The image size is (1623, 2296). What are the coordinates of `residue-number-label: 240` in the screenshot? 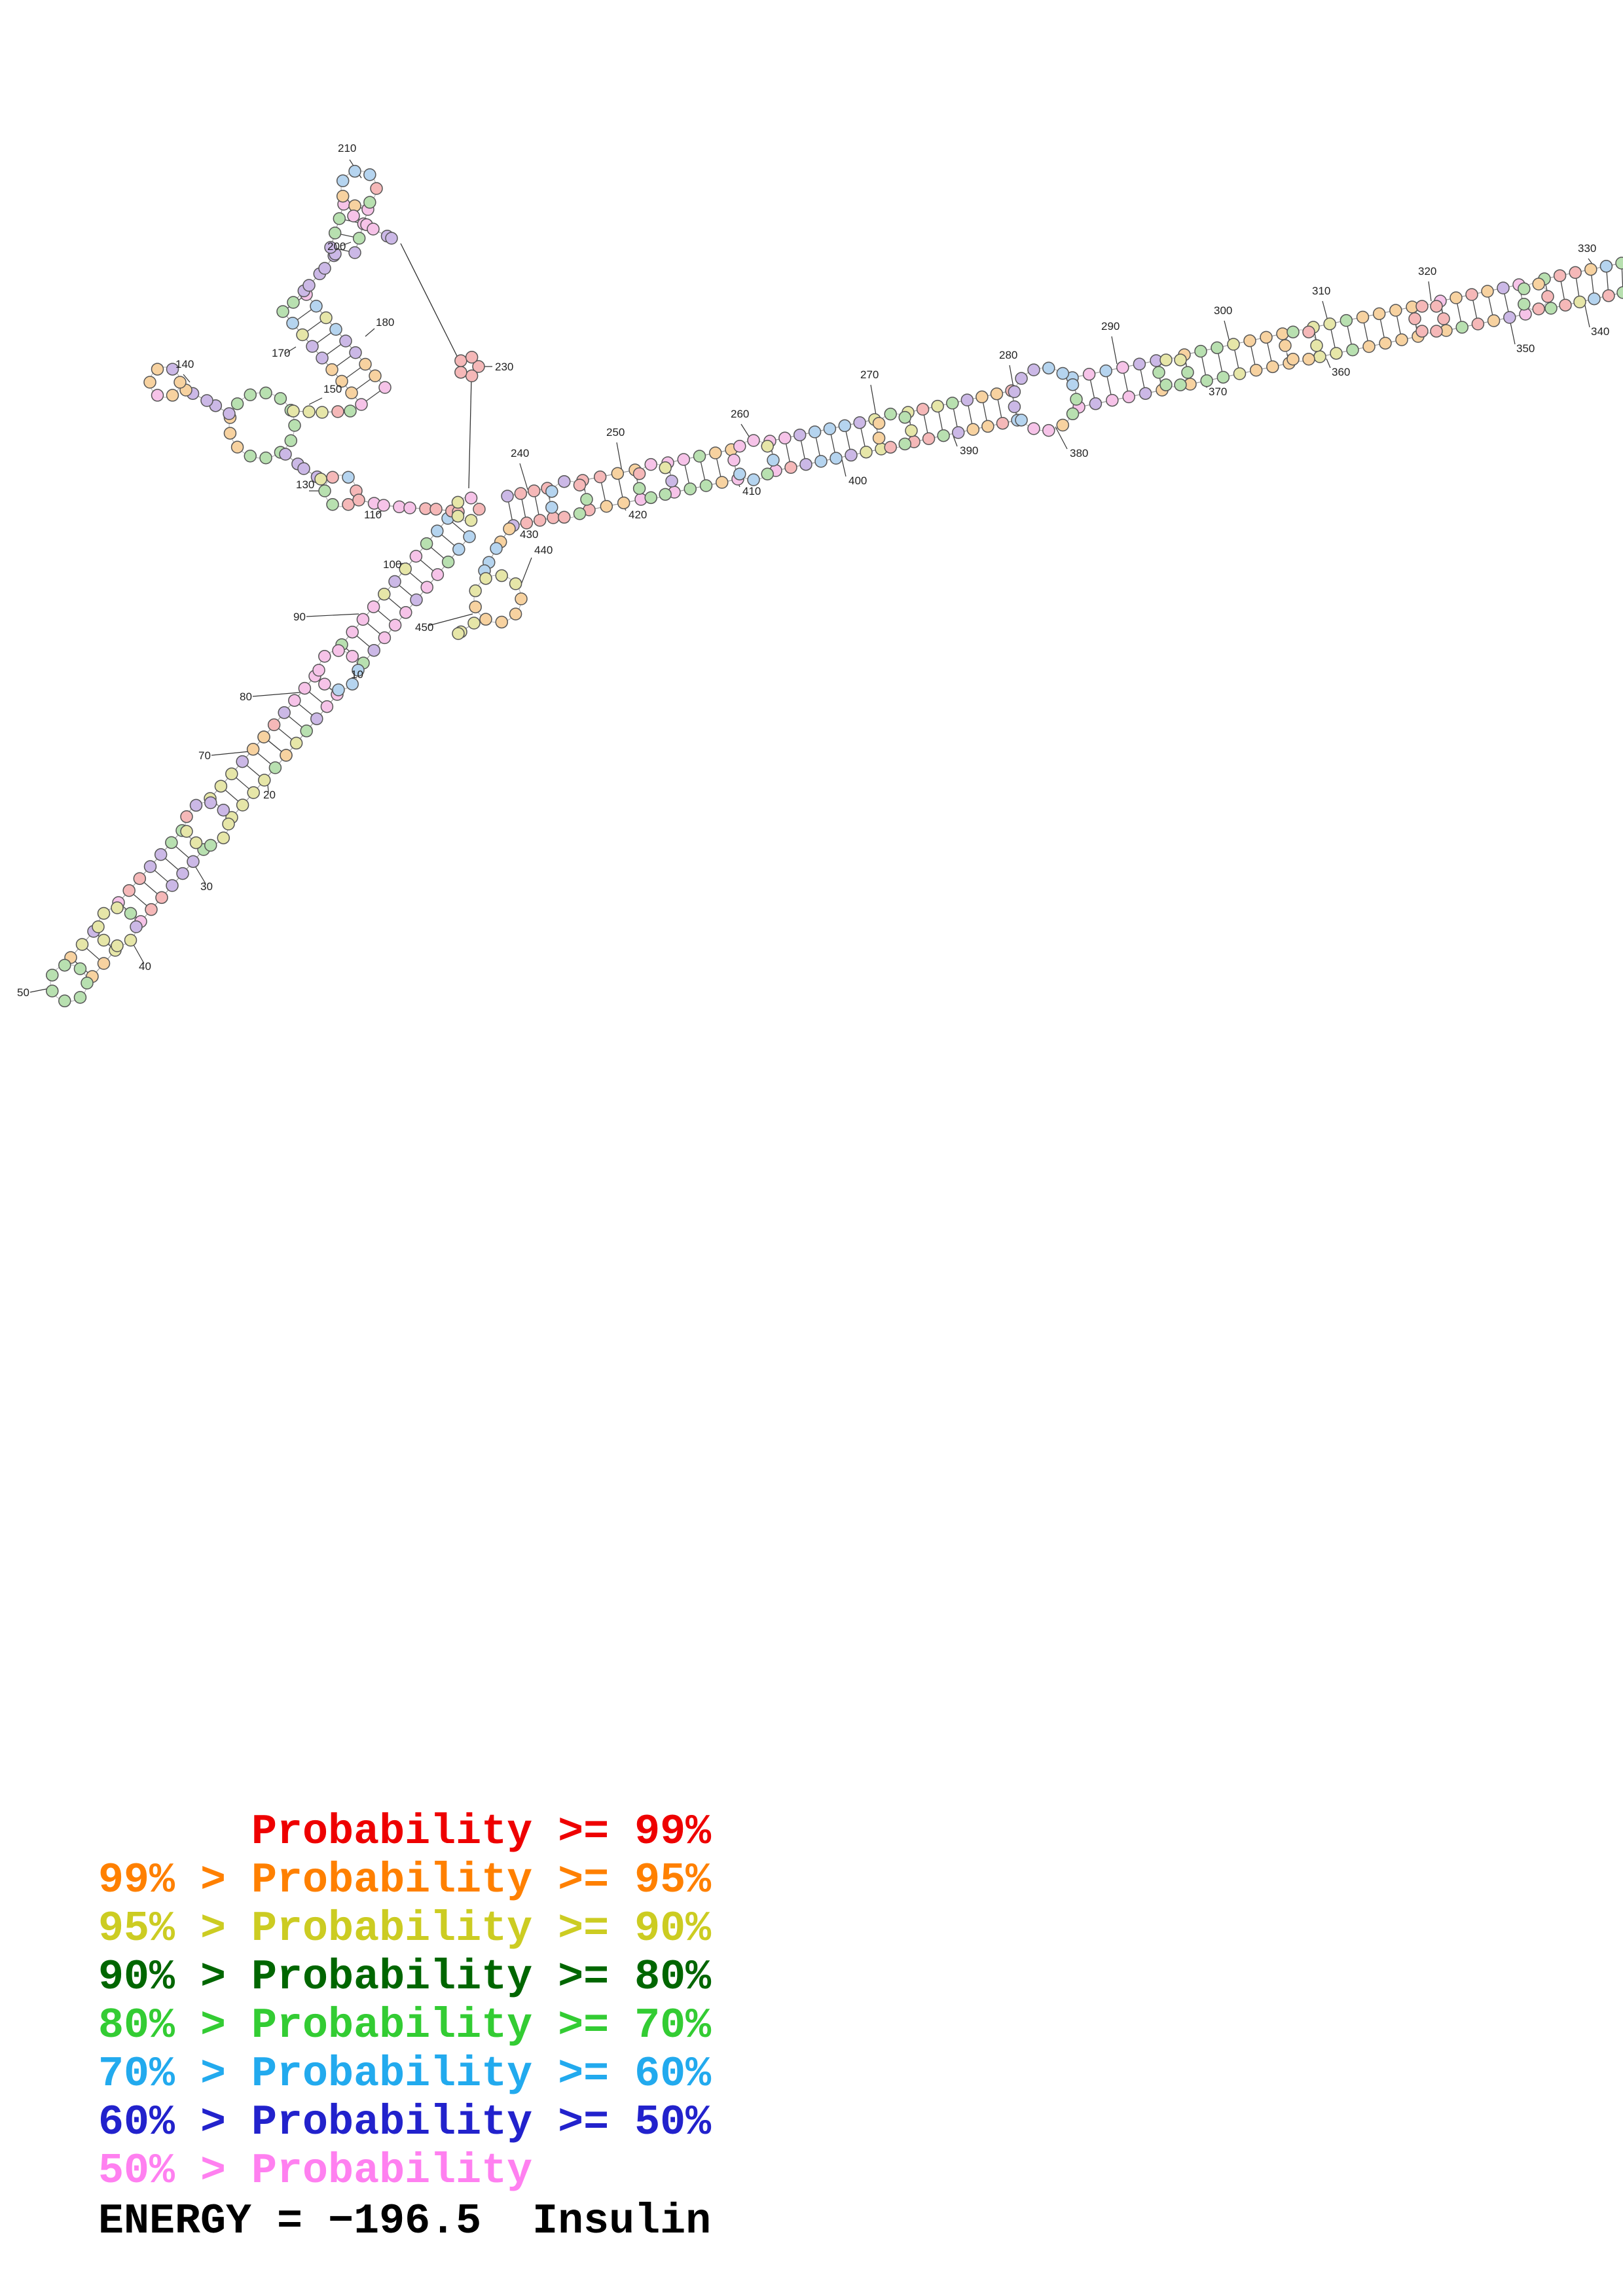 It's located at (520, 453).